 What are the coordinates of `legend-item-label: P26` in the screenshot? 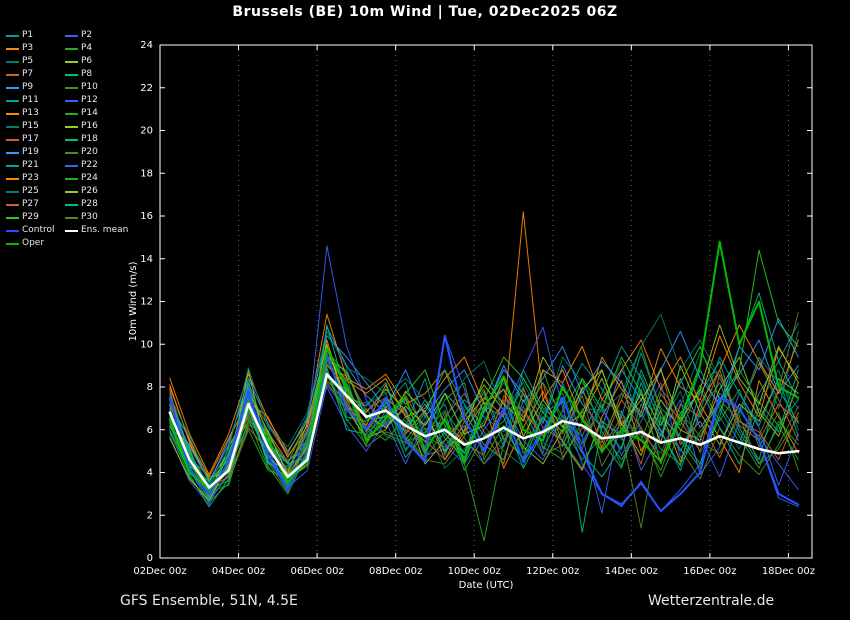 It's located at (89, 191).